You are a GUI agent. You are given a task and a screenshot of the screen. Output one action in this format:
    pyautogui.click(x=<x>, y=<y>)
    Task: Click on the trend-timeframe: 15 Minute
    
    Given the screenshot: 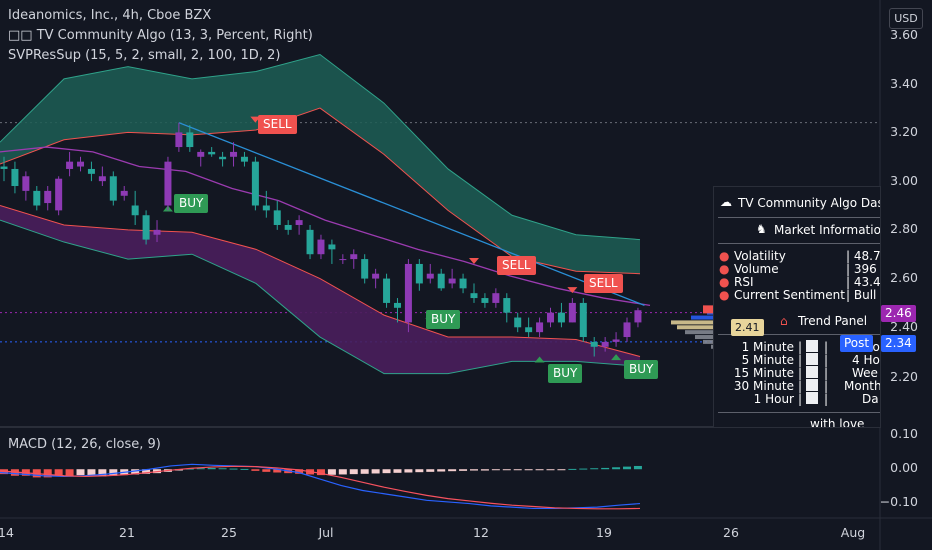 What is the action you would take?
    pyautogui.click(x=763, y=373)
    